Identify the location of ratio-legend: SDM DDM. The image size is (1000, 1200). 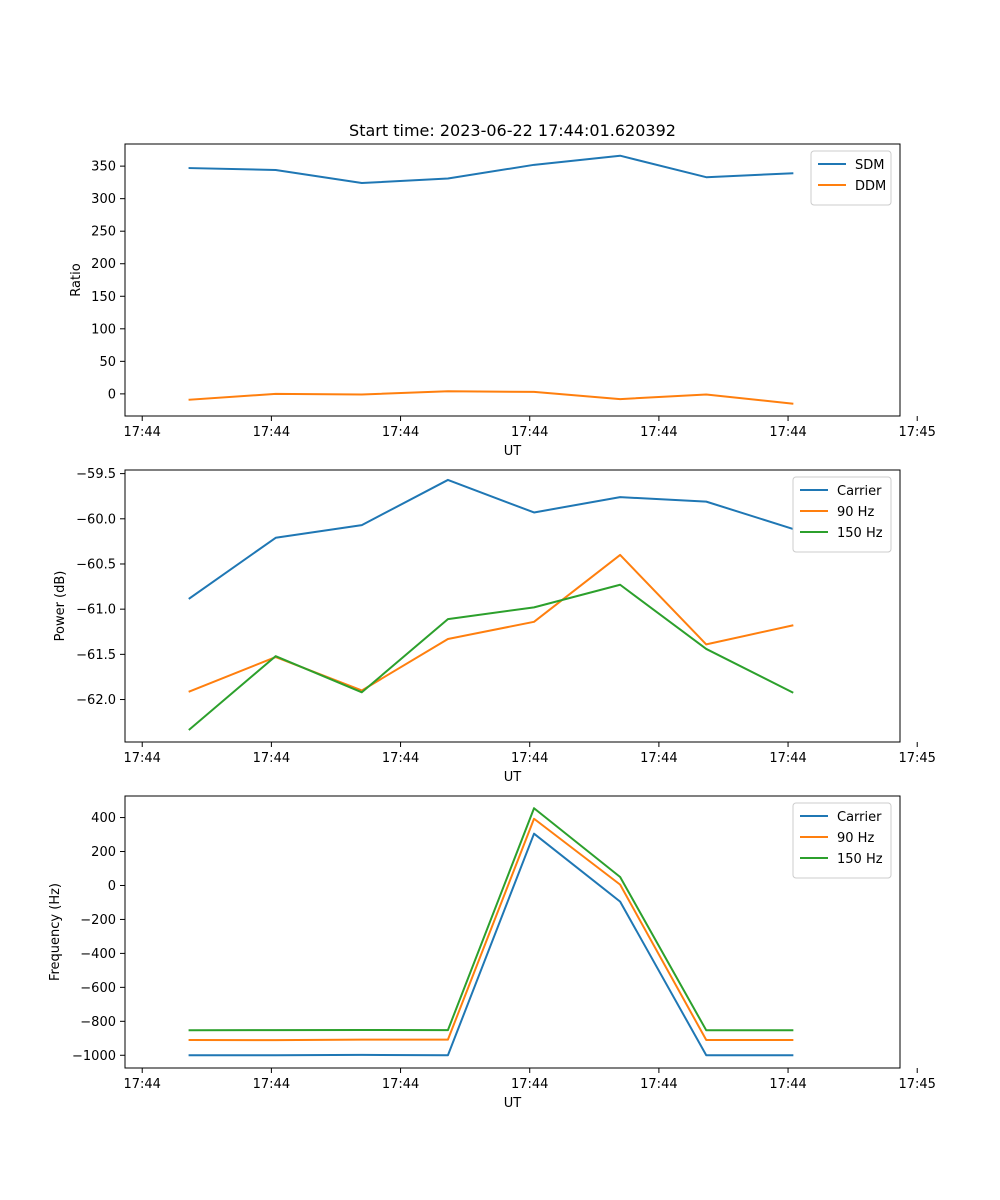
(851, 178).